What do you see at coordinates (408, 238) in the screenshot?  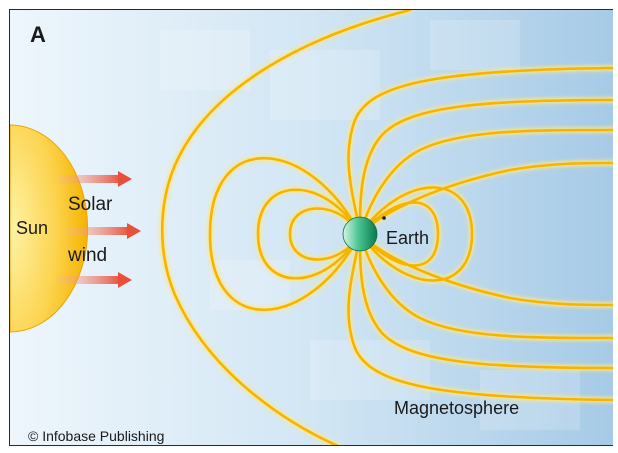 I see `earth-label: Earth` at bounding box center [408, 238].